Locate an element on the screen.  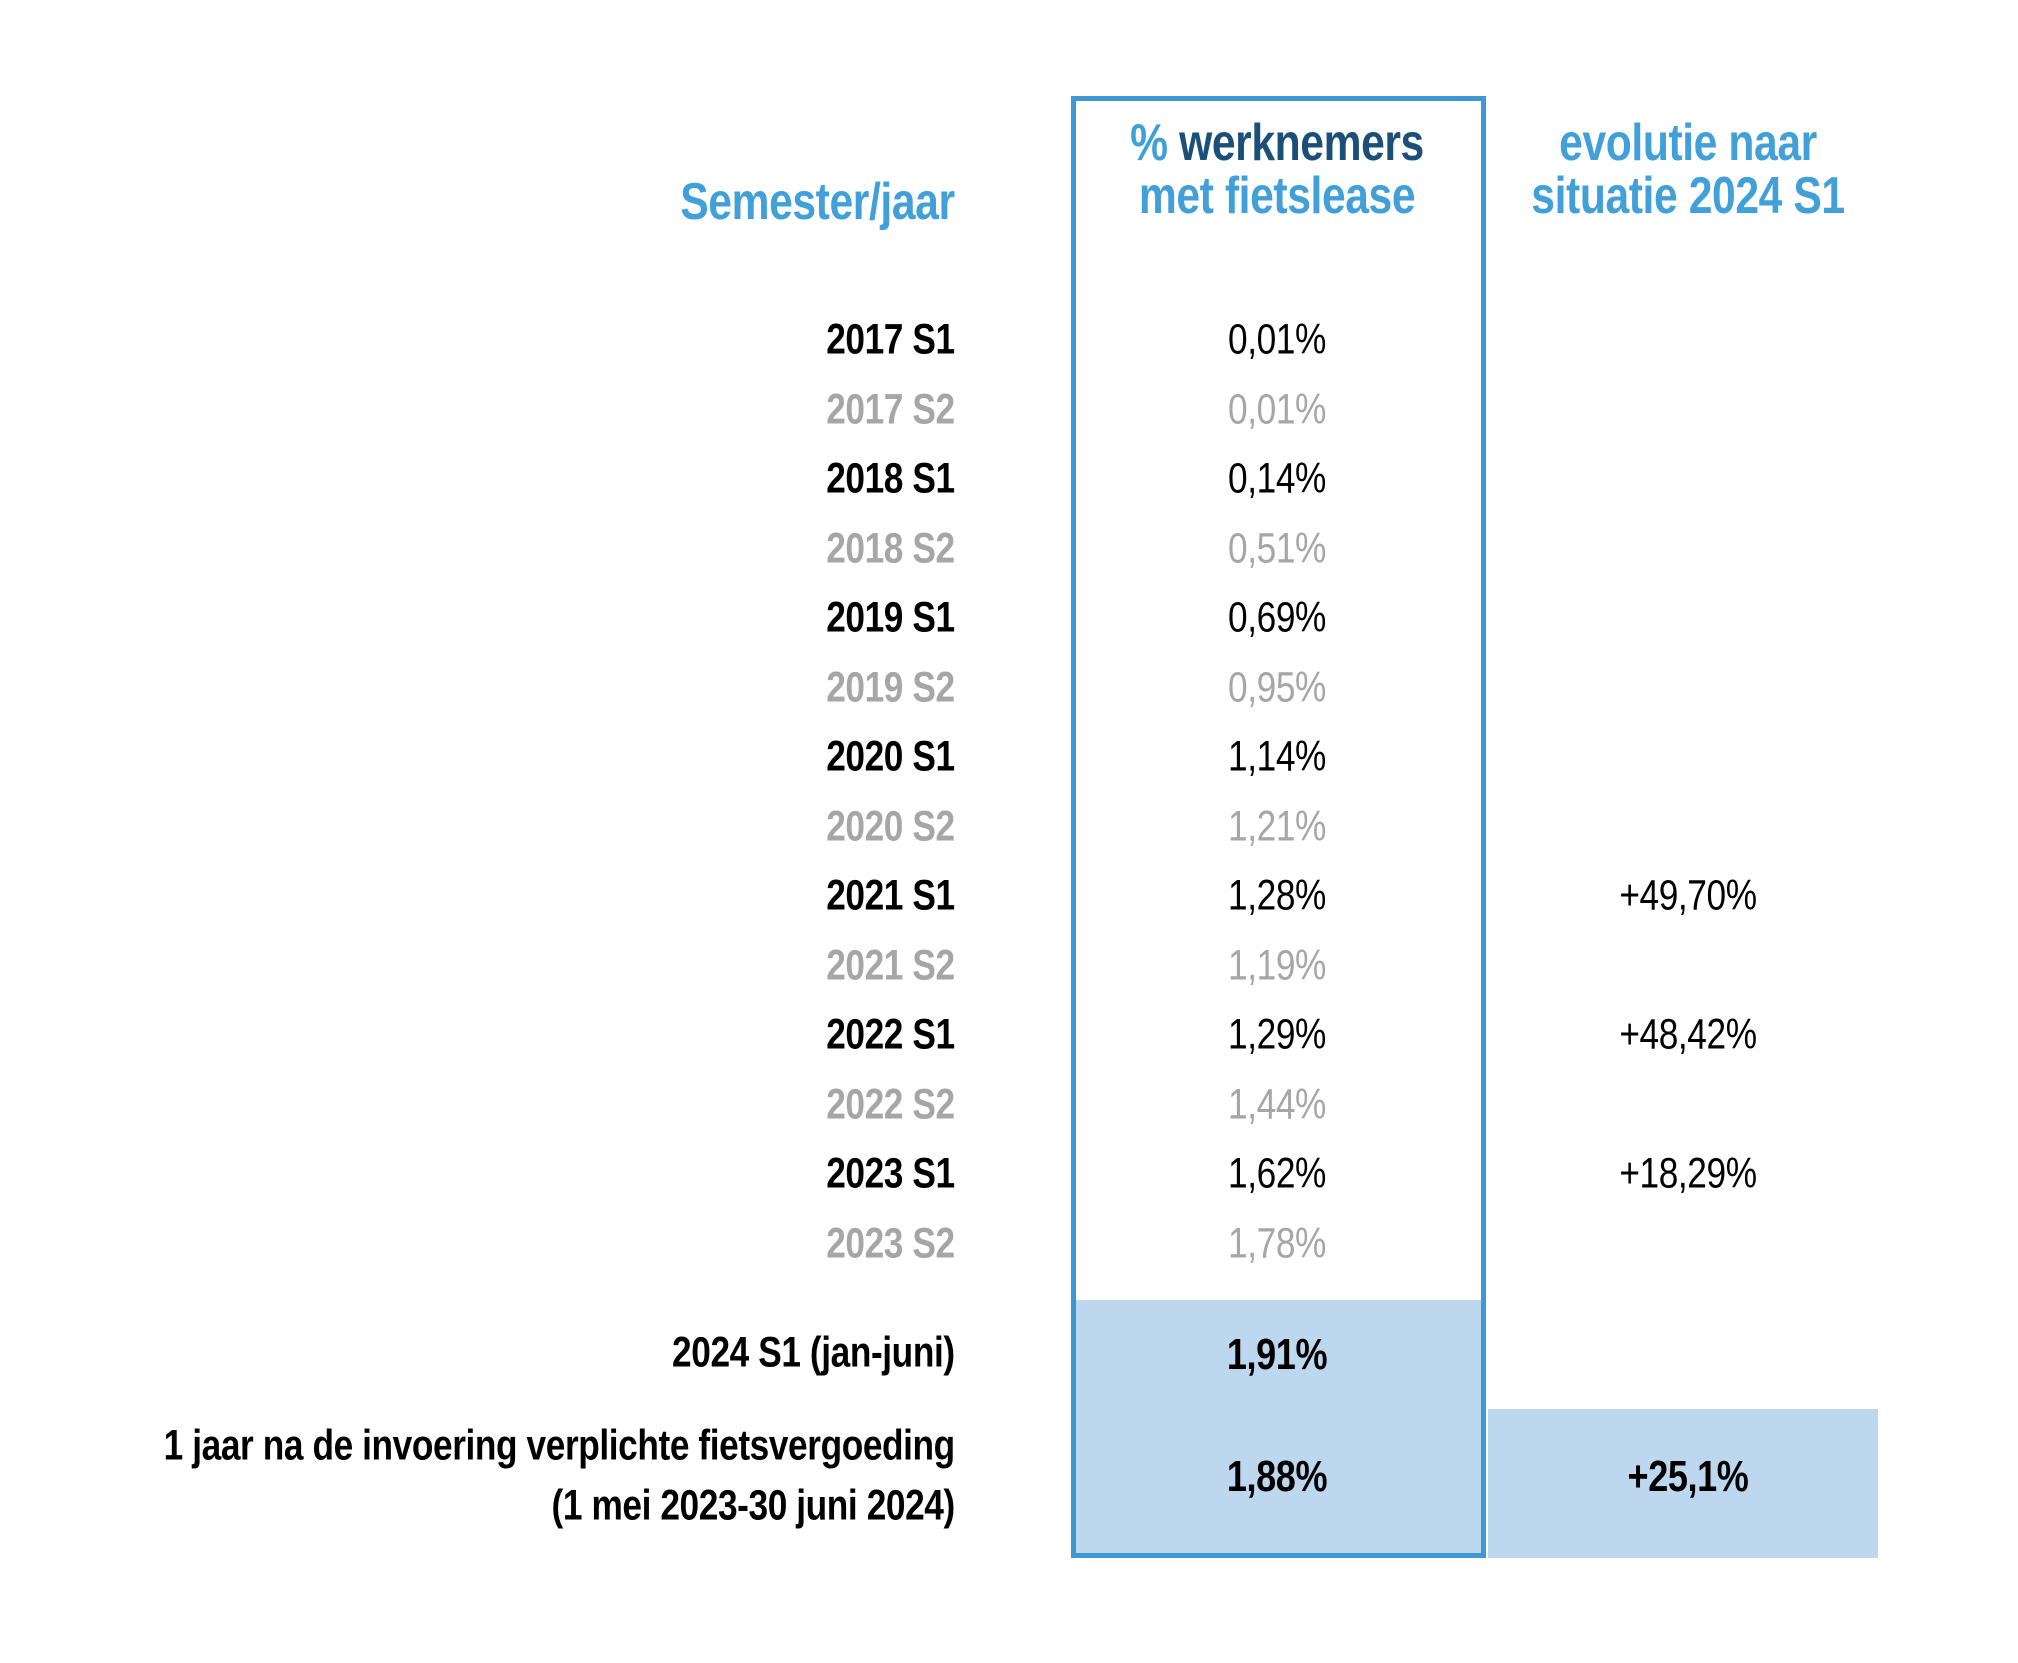
header-werknemers: werknemers is located at coordinates (1301, 143).